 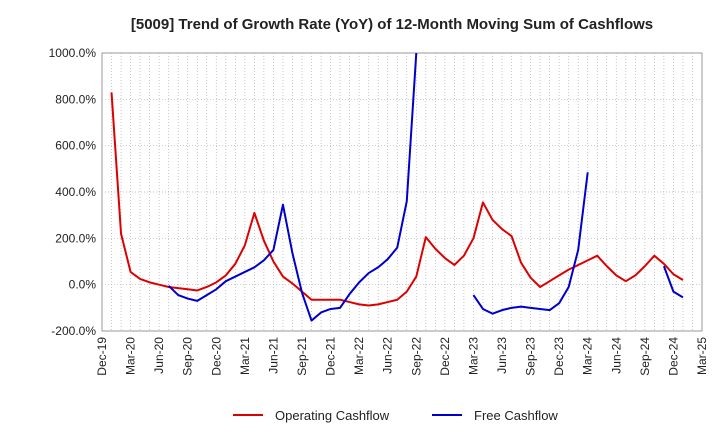 What do you see at coordinates (502, 355) in the screenshot?
I see `x-tick-label: Jun-23` at bounding box center [502, 355].